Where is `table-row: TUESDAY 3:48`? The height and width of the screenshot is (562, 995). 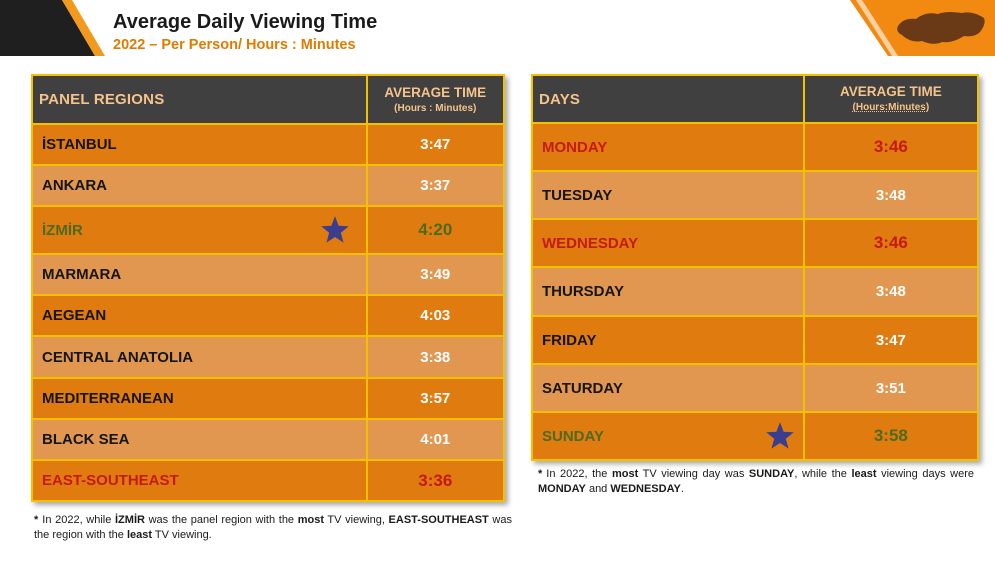 table-row: TUESDAY 3:48 is located at coordinates (755, 195).